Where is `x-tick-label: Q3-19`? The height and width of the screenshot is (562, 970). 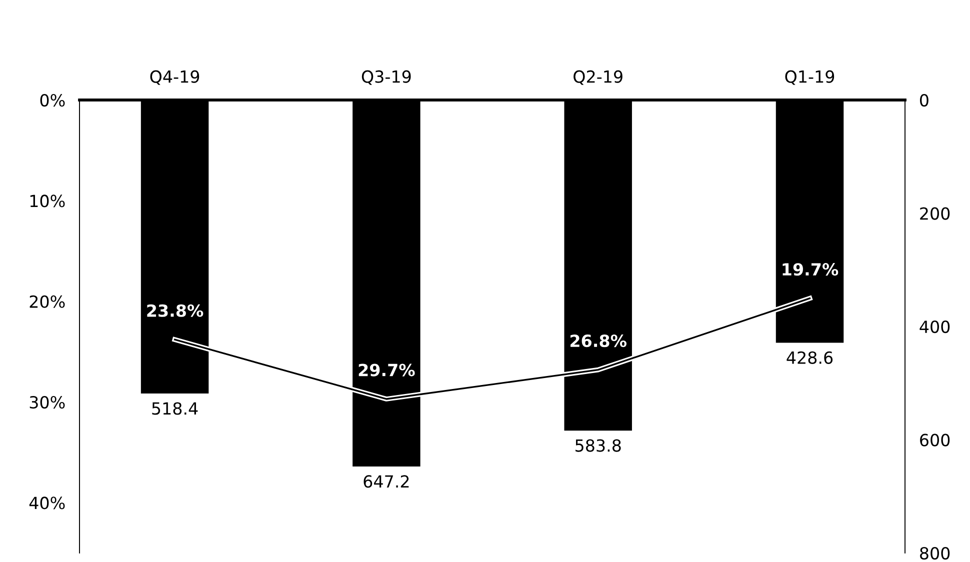 x-tick-label: Q3-19 is located at coordinates (386, 77).